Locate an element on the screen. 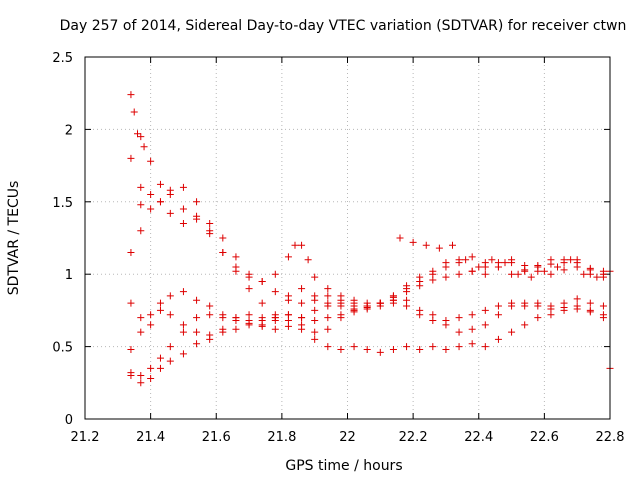 The height and width of the screenshot is (480, 640). y-tick-label: 0.5 is located at coordinates (62, 348).